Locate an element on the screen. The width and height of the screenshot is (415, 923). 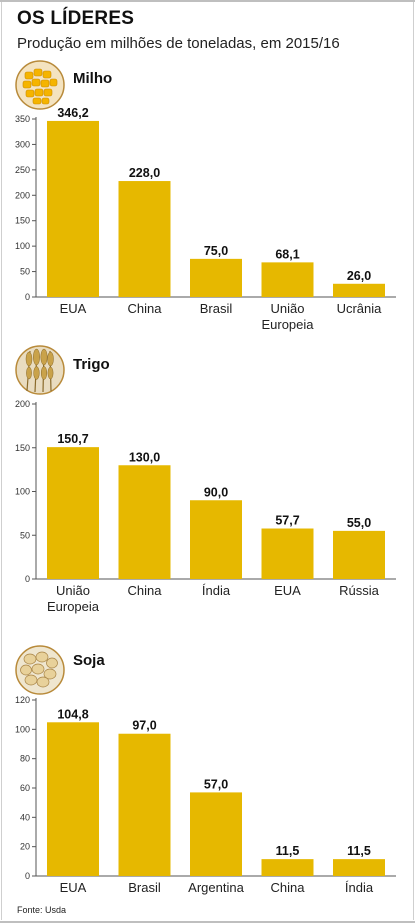
soy-category-label: Índia is located at coordinates (359, 887).